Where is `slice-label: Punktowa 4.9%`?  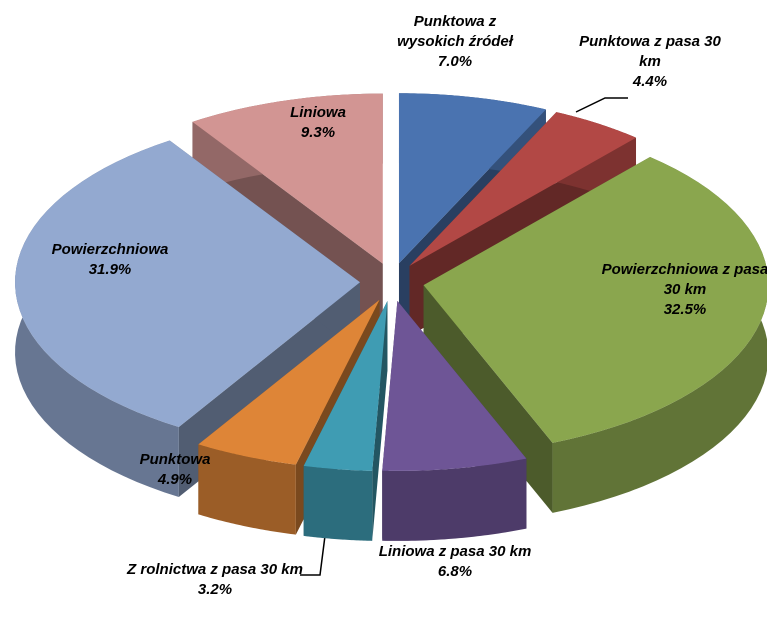 slice-label: Punktowa 4.9% is located at coordinates (175, 470).